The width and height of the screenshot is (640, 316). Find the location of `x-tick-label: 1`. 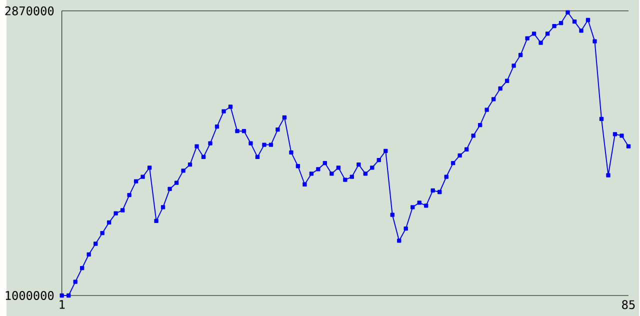

x-tick-label: 1 is located at coordinates (62, 304).